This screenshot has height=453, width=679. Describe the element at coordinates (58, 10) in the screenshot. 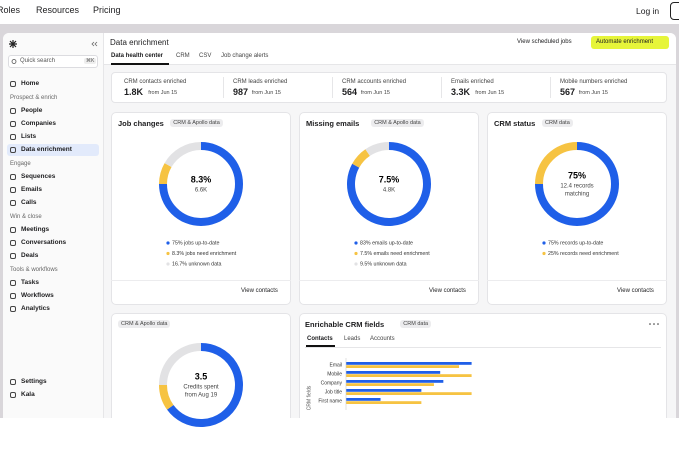

I see `nav-link: Resources` at that location.